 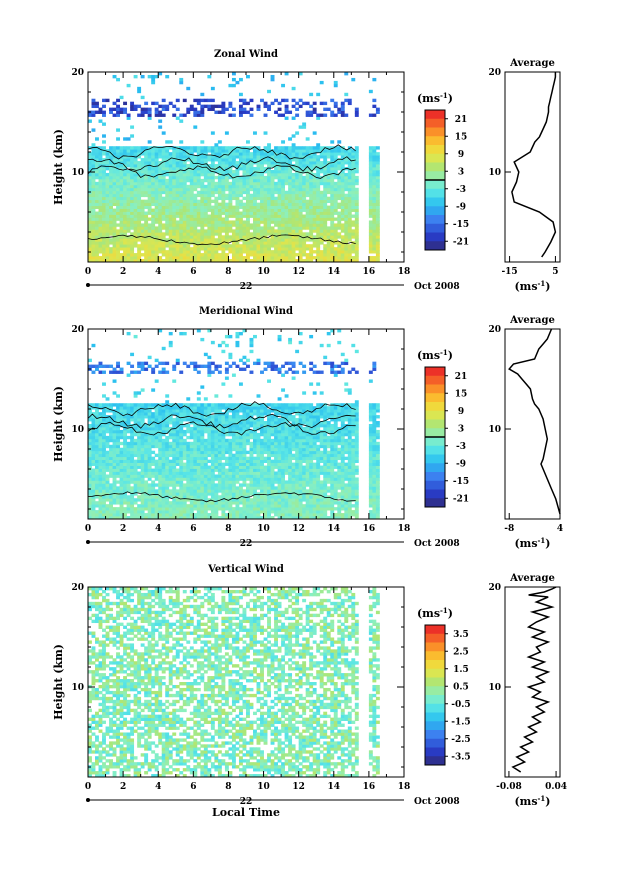 What do you see at coordinates (532, 63) in the screenshot?
I see `profile-title: Average` at bounding box center [532, 63].